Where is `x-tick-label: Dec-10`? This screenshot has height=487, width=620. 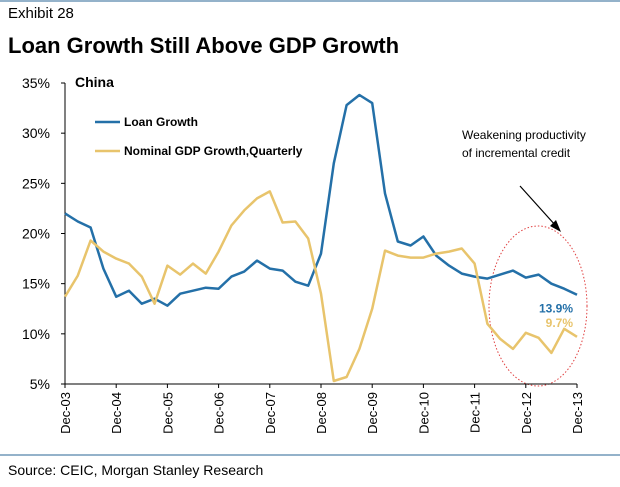
x-tick-label: Dec-10 is located at coordinates (423, 413).